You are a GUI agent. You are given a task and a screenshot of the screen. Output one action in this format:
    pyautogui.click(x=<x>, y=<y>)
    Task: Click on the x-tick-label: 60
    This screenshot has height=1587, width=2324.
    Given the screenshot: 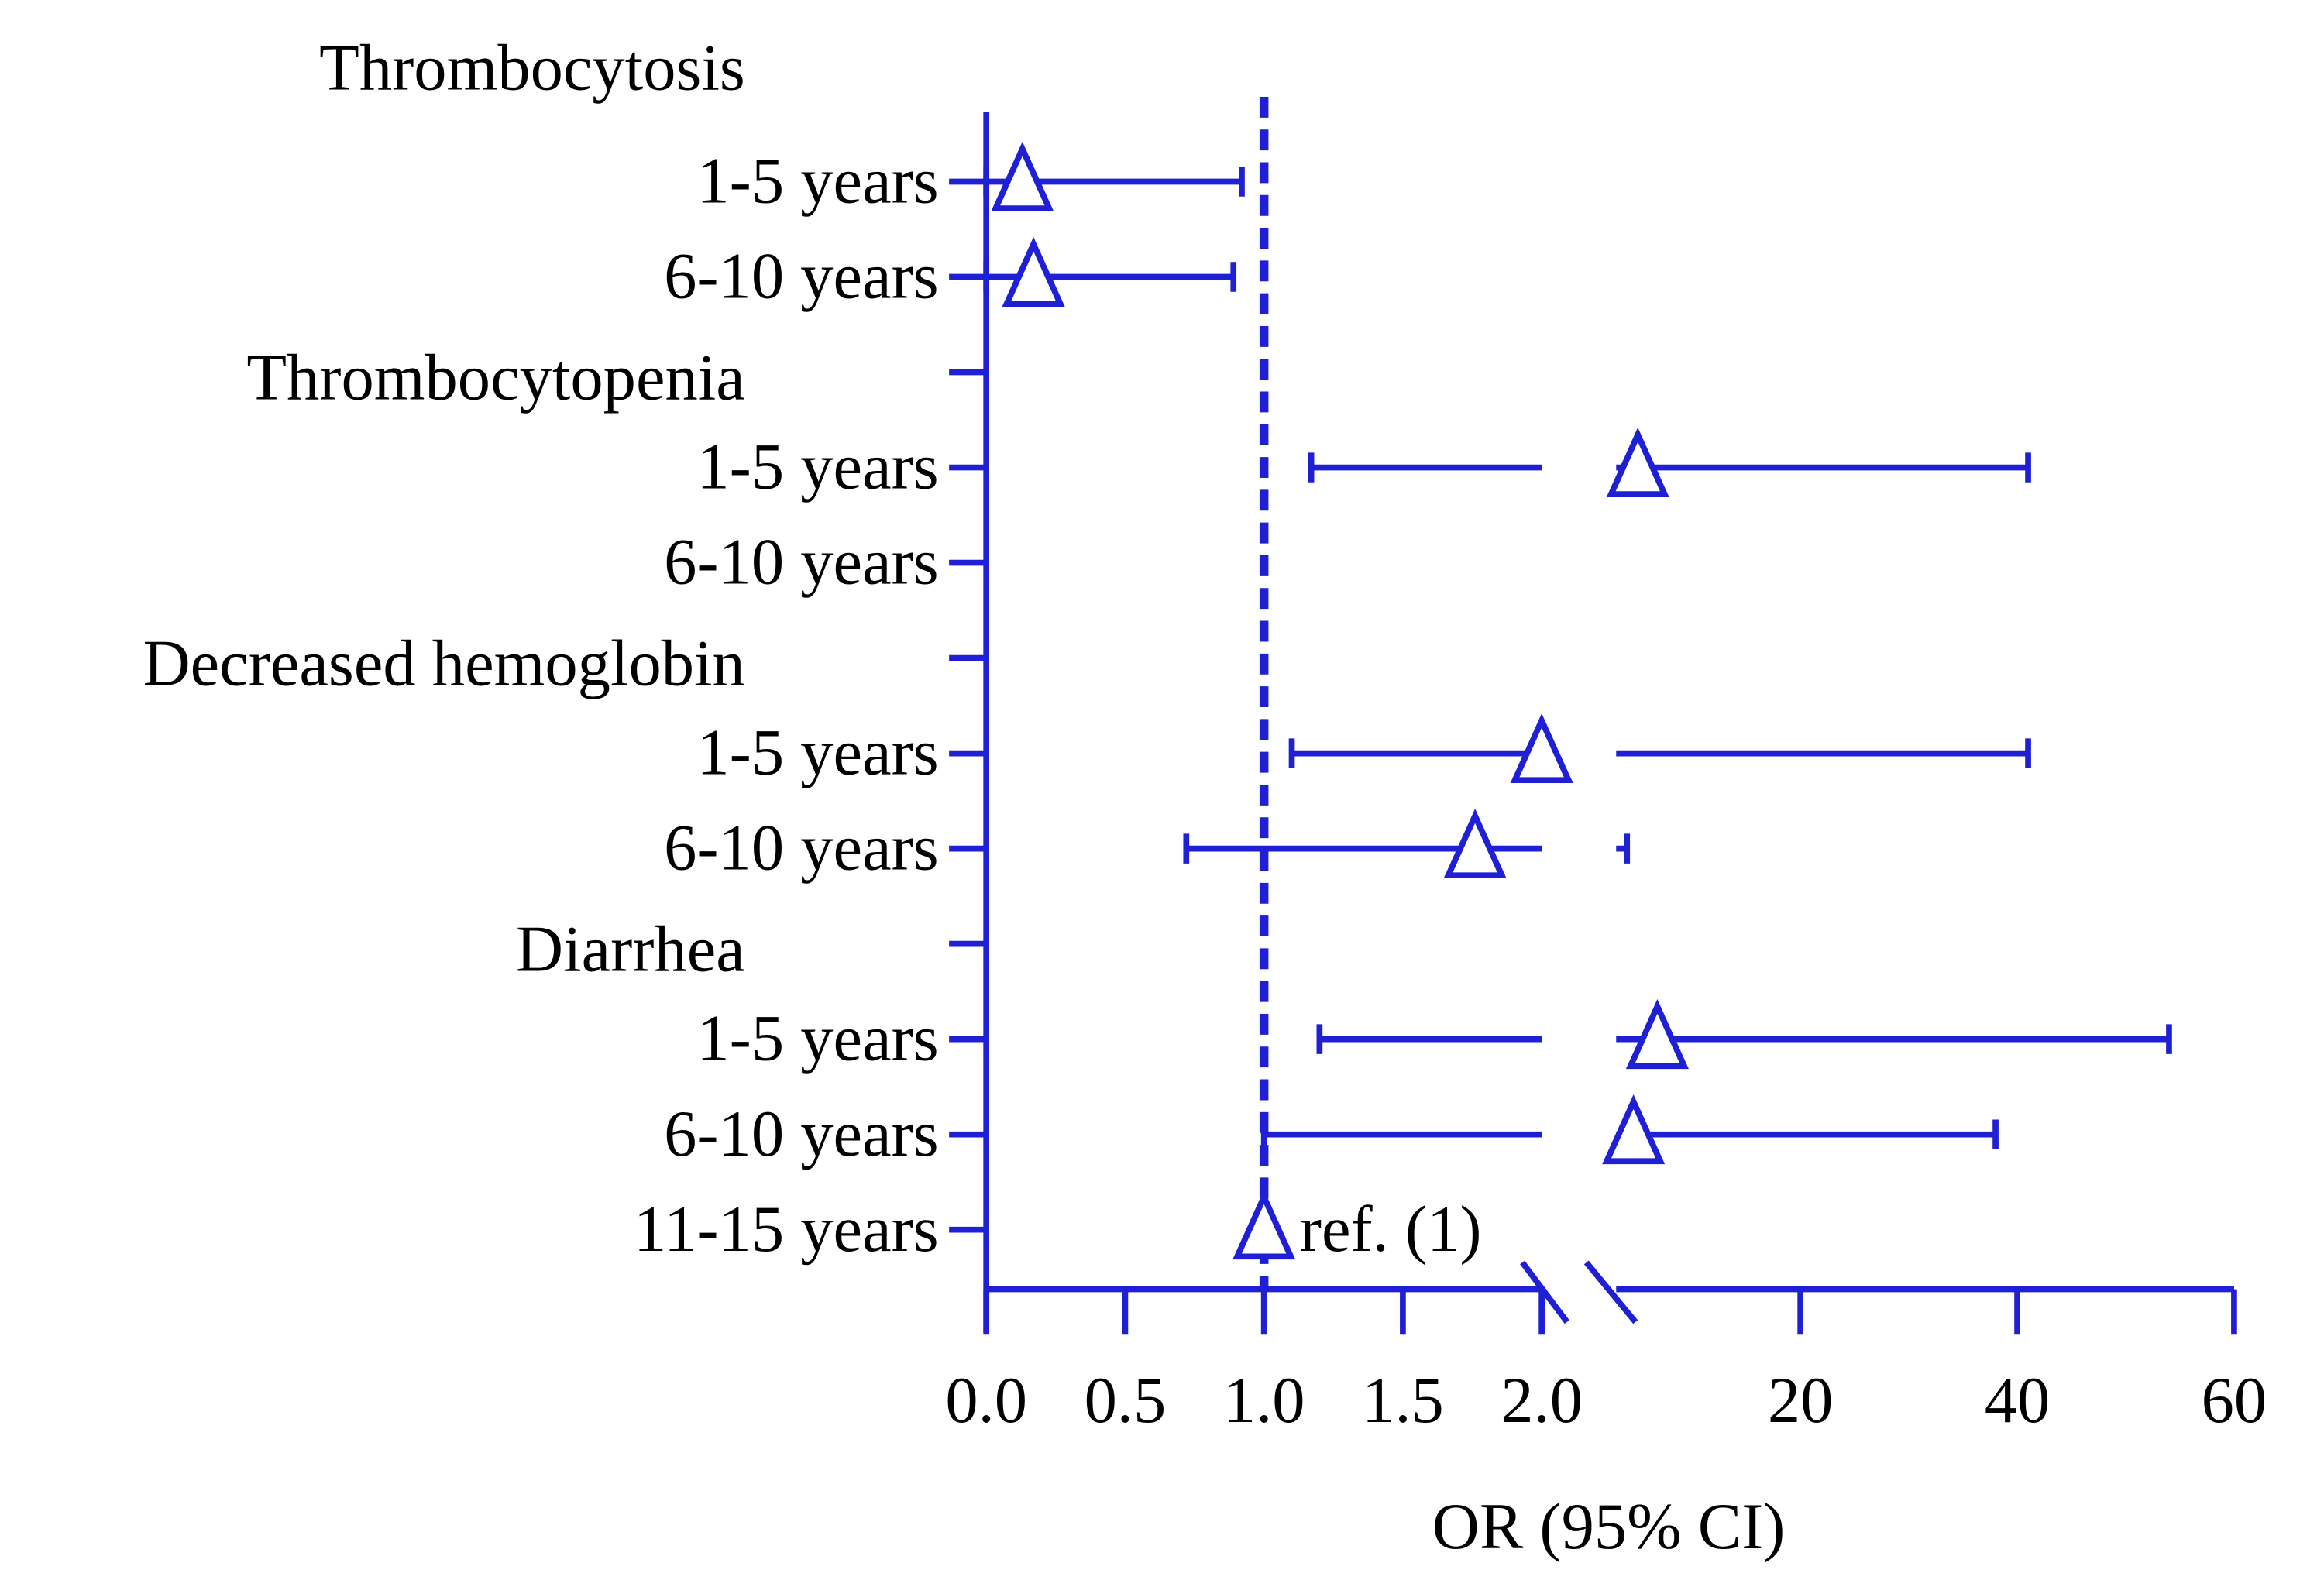 What is the action you would take?
    pyautogui.click(x=2234, y=1401)
    